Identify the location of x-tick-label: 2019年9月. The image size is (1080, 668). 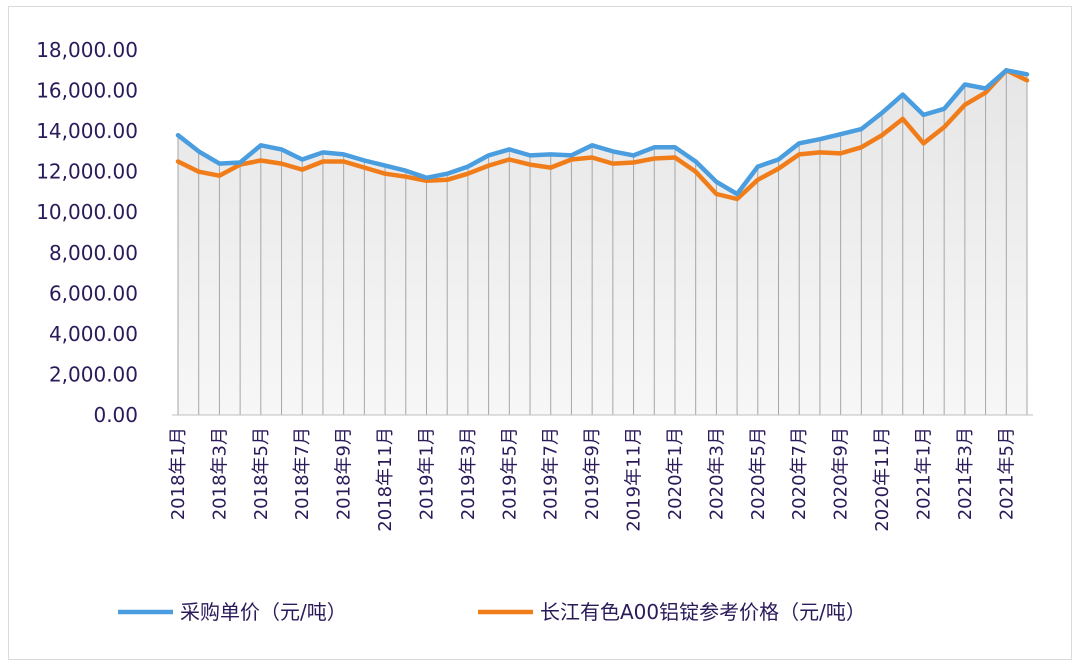
(592, 473).